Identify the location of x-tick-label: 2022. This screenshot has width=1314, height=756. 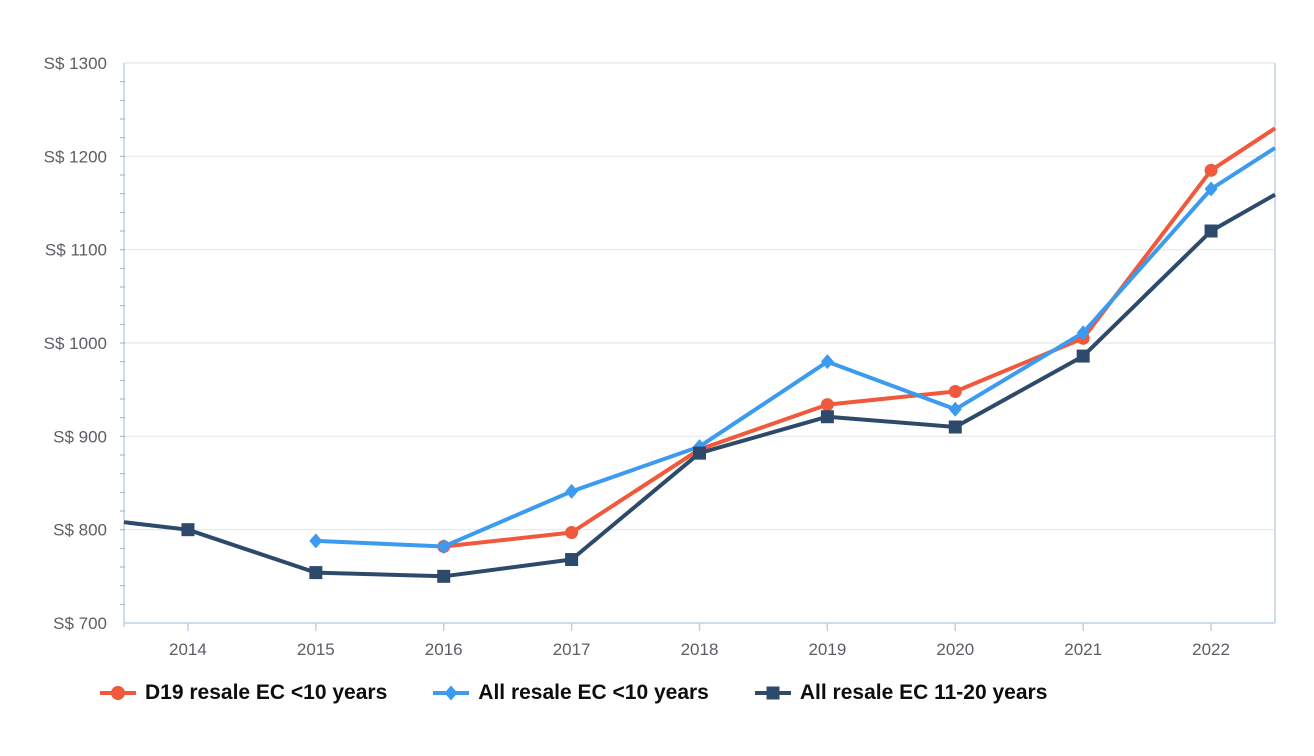
(1211, 649).